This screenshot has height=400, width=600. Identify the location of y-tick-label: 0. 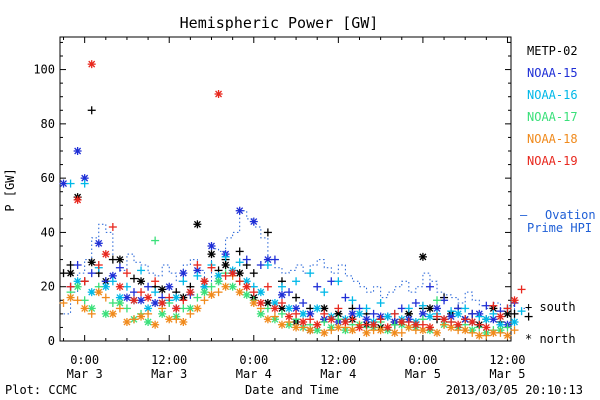
(51, 341).